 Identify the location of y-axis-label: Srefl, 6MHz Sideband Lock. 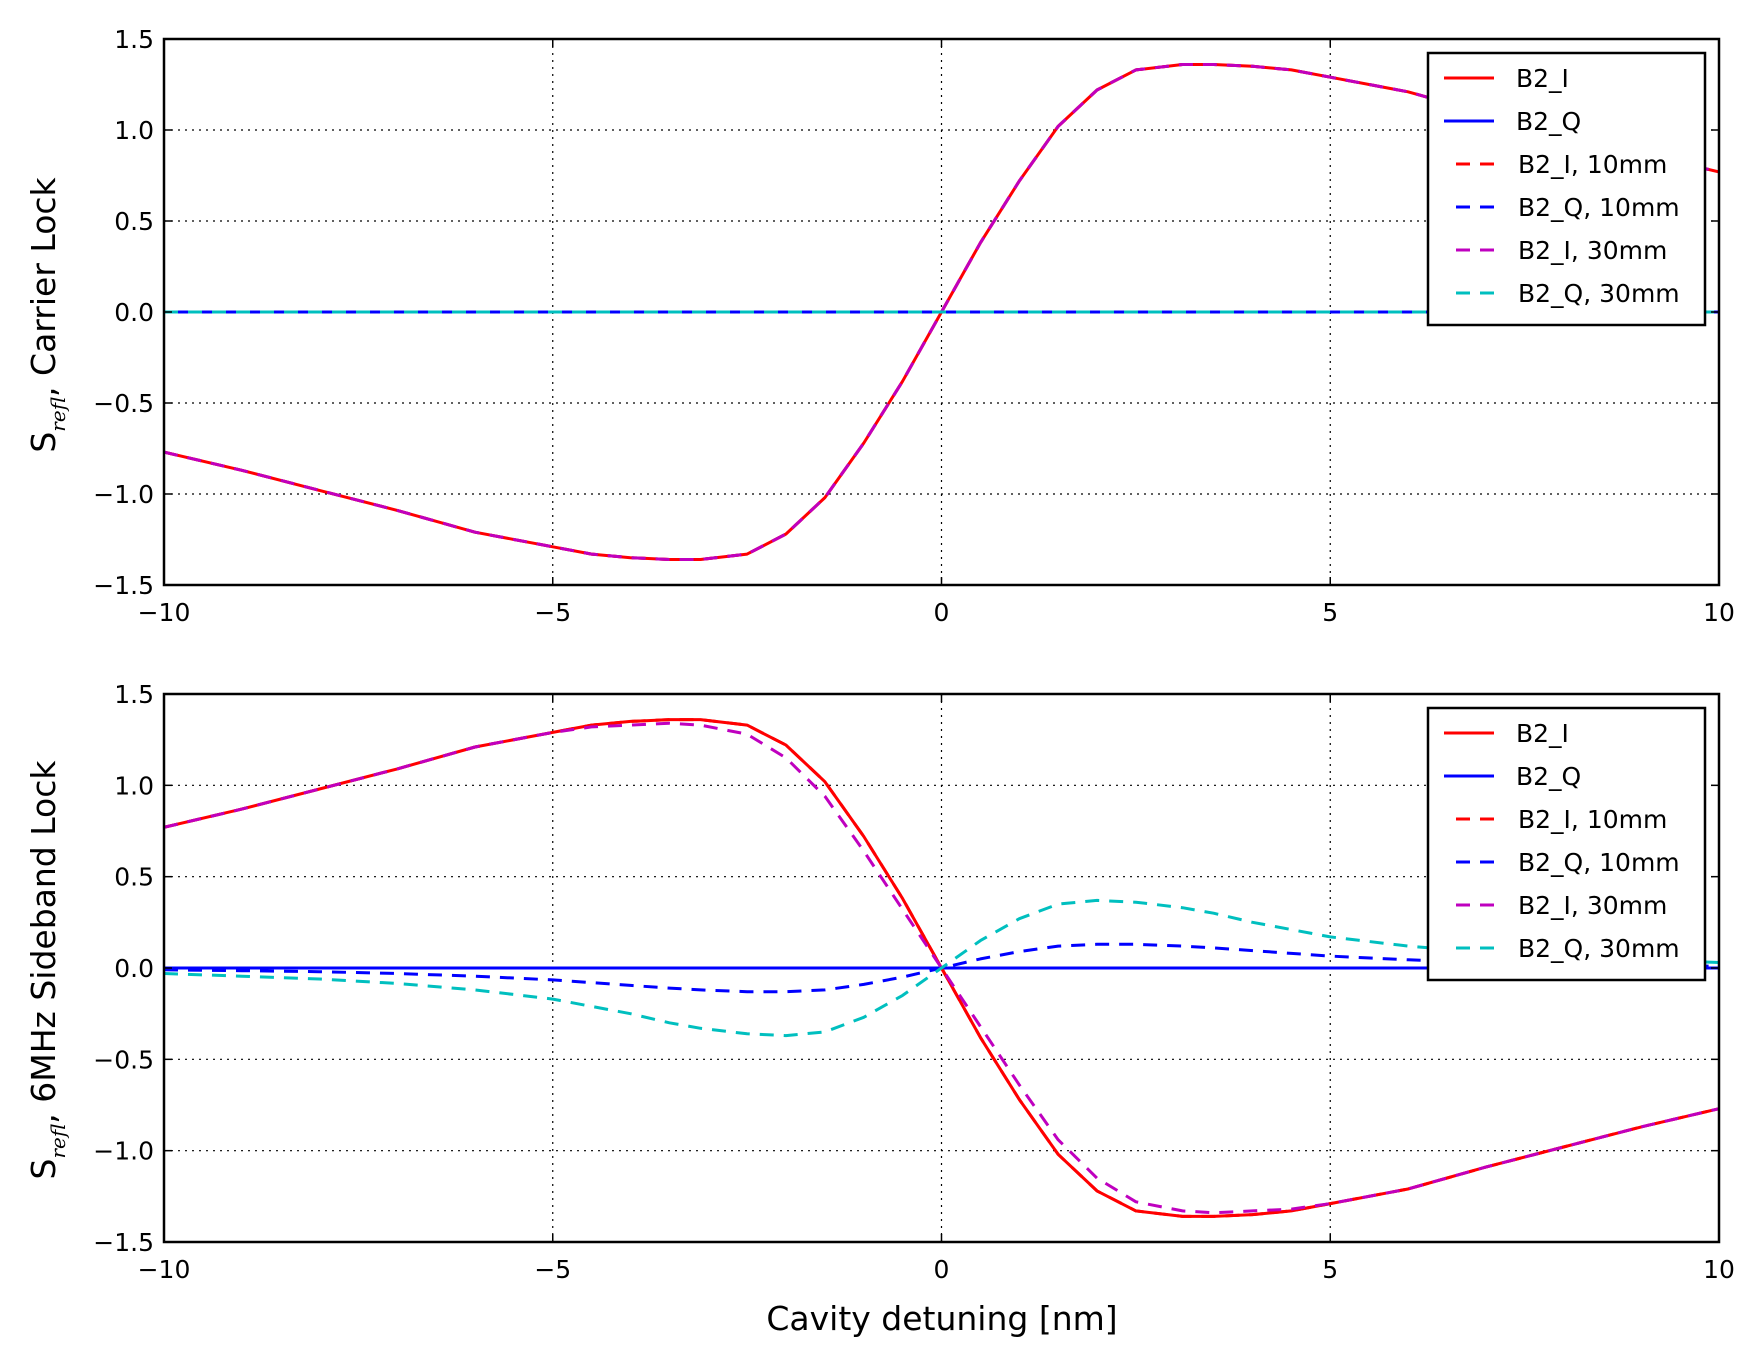
(47, 970).